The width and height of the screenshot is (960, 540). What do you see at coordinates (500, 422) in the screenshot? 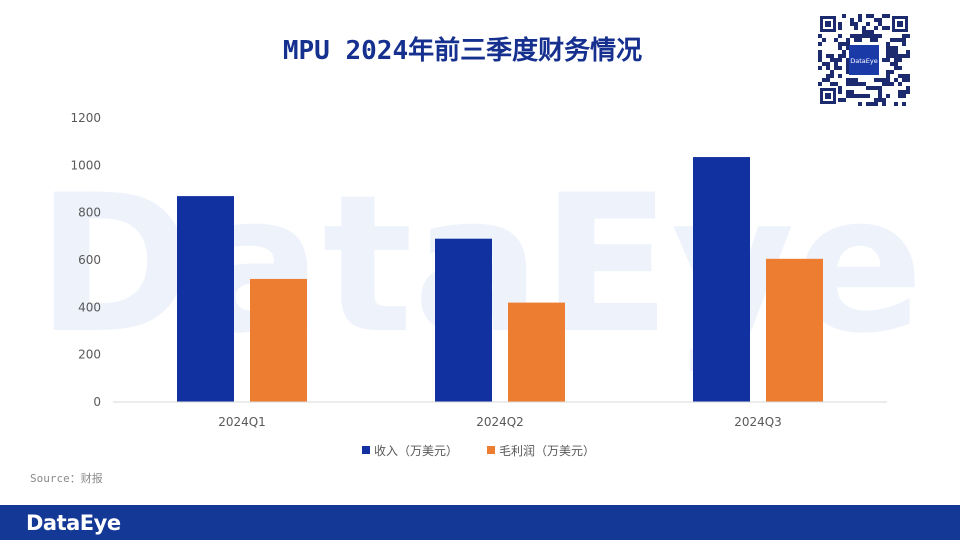
I see `x-tick-label: 2024Q2` at bounding box center [500, 422].